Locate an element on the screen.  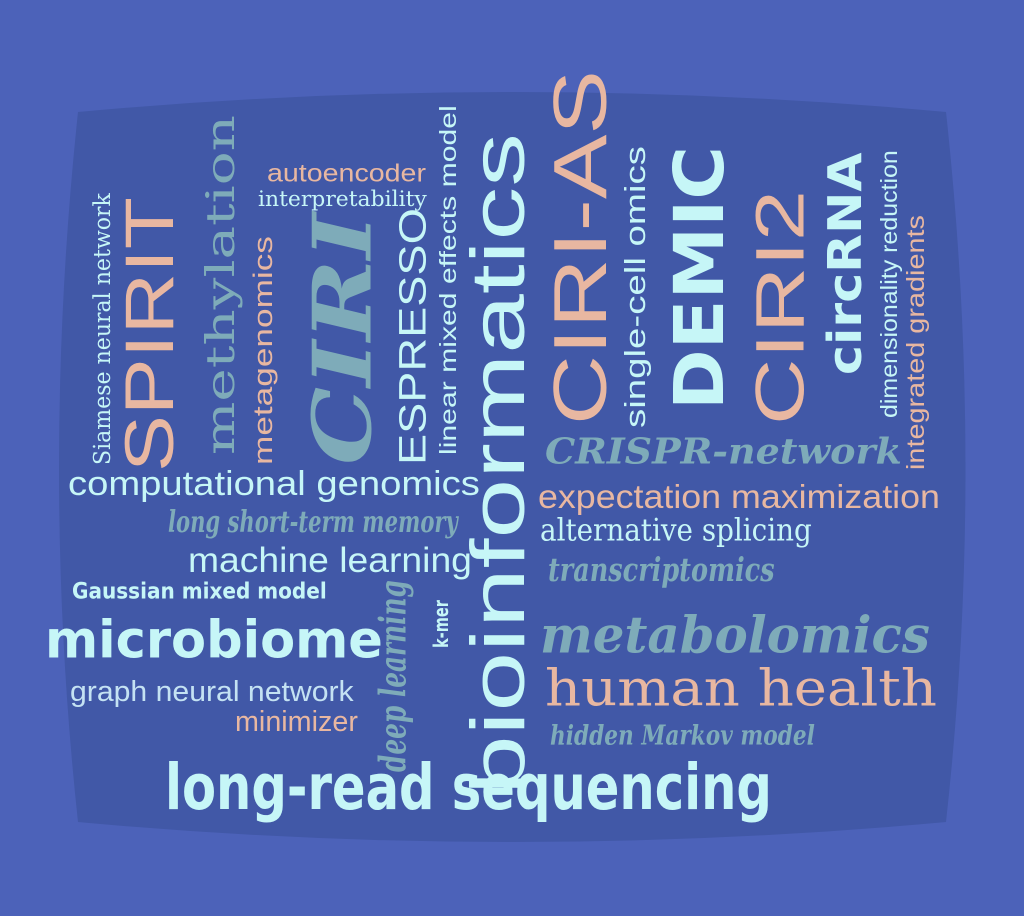
word-transcriptomics: transcriptomics is located at coordinates (661, 569).